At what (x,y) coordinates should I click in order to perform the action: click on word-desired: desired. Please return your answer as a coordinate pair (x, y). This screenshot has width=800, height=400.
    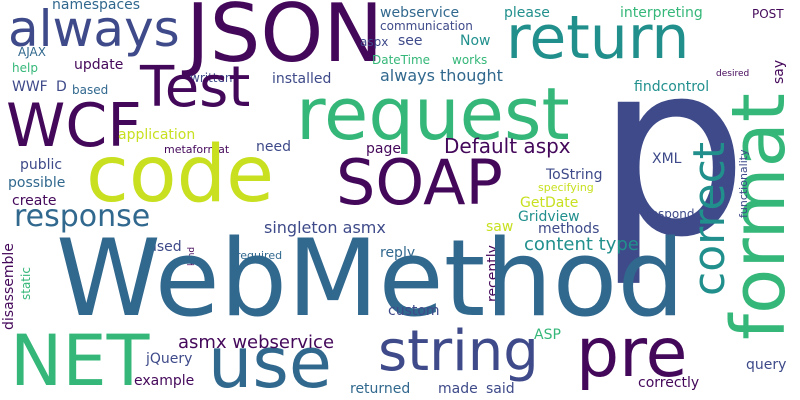
    Looking at the image, I should click on (733, 74).